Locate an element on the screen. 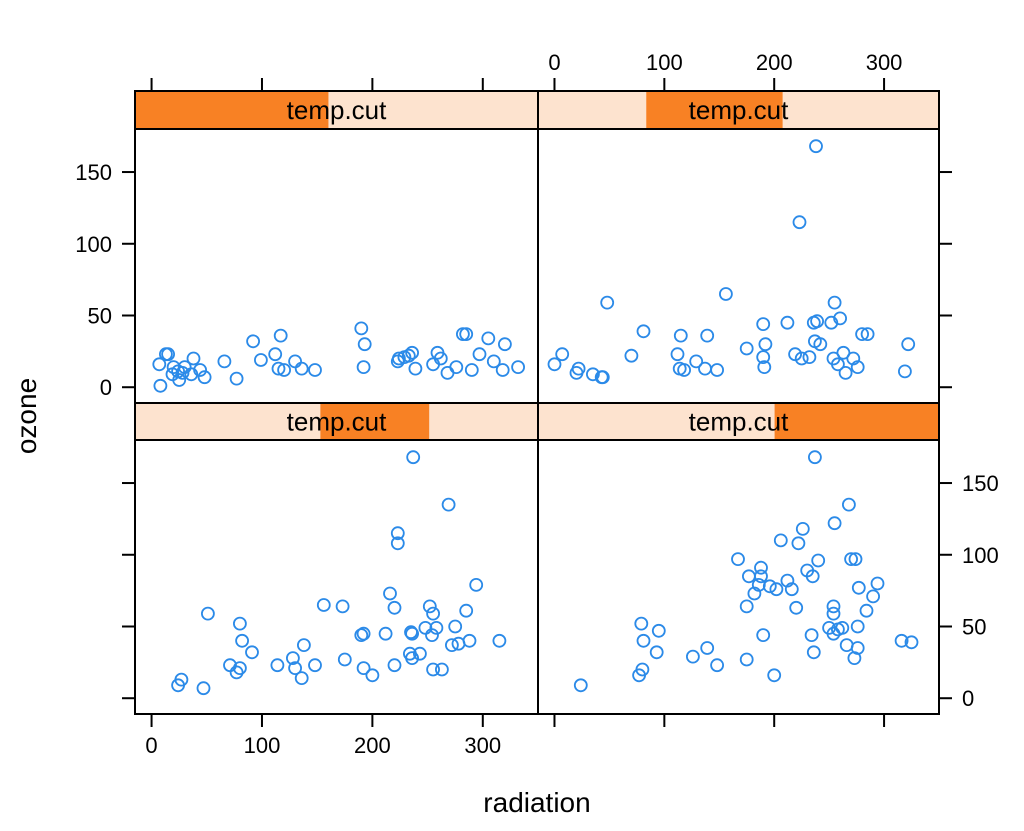 The width and height of the screenshot is (1024, 831). x-tick-label: 300 is located at coordinates (884, 62).